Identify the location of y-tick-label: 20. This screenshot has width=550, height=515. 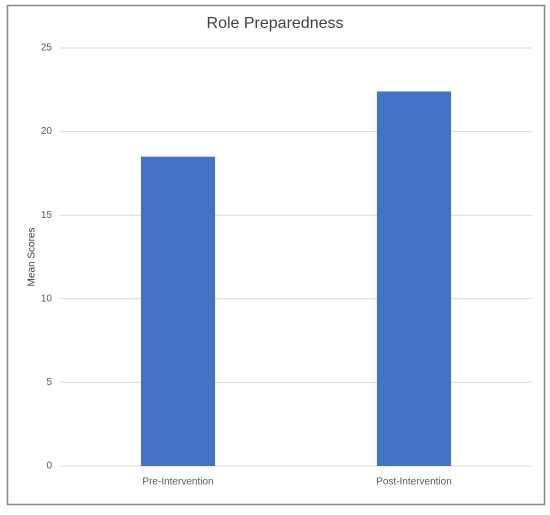
(47, 131).